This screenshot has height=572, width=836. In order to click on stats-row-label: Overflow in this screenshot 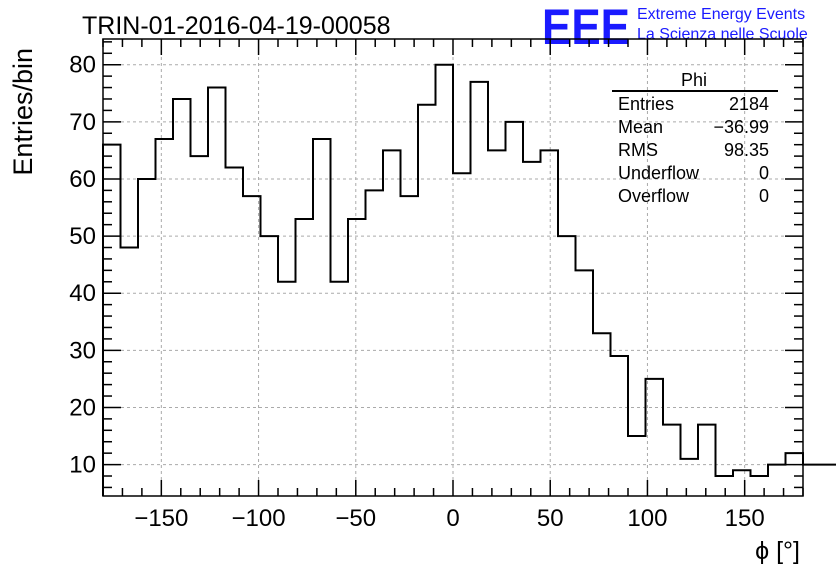, I will do `click(654, 196)`.